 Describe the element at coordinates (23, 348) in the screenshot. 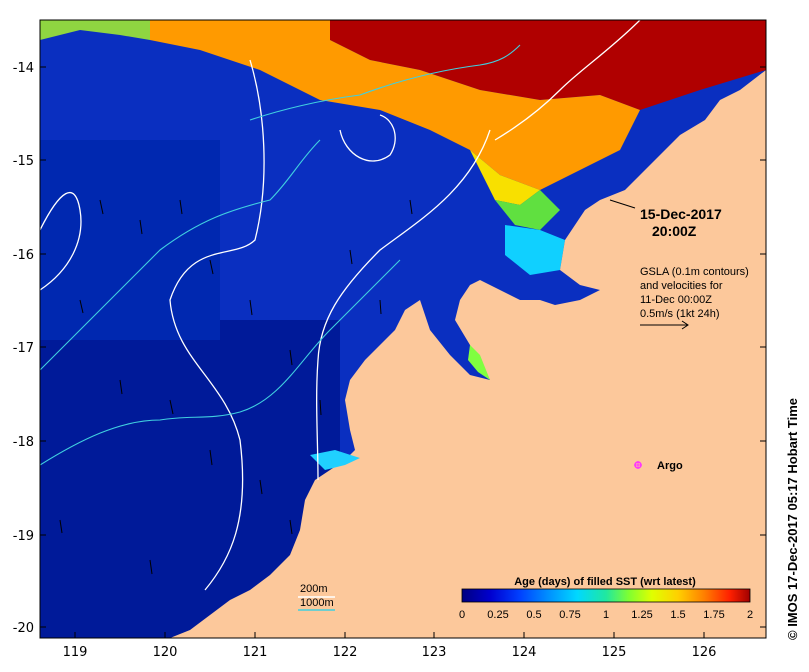

I see `lat-tick-17: -17` at that location.